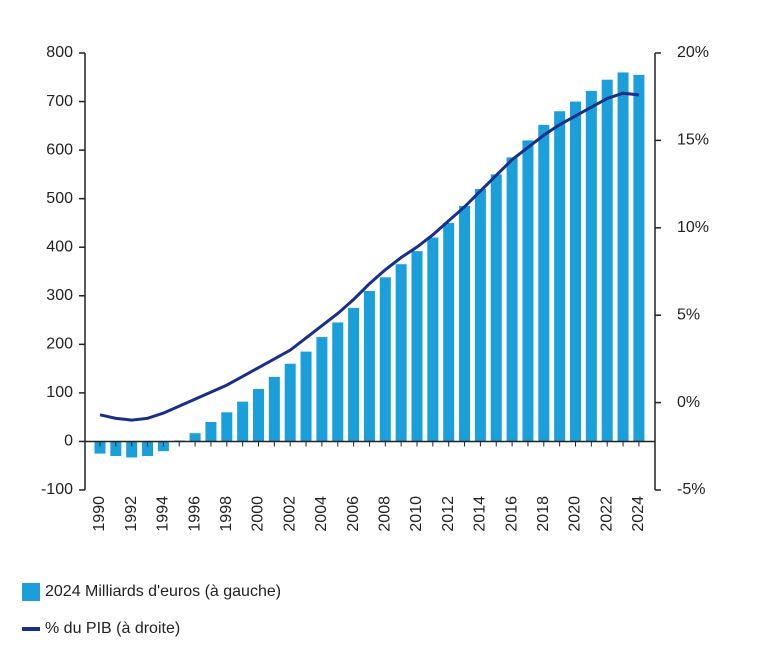 The image size is (768, 656). What do you see at coordinates (693, 52) in the screenshot?
I see `y2-tick-label: 20%` at bounding box center [693, 52].